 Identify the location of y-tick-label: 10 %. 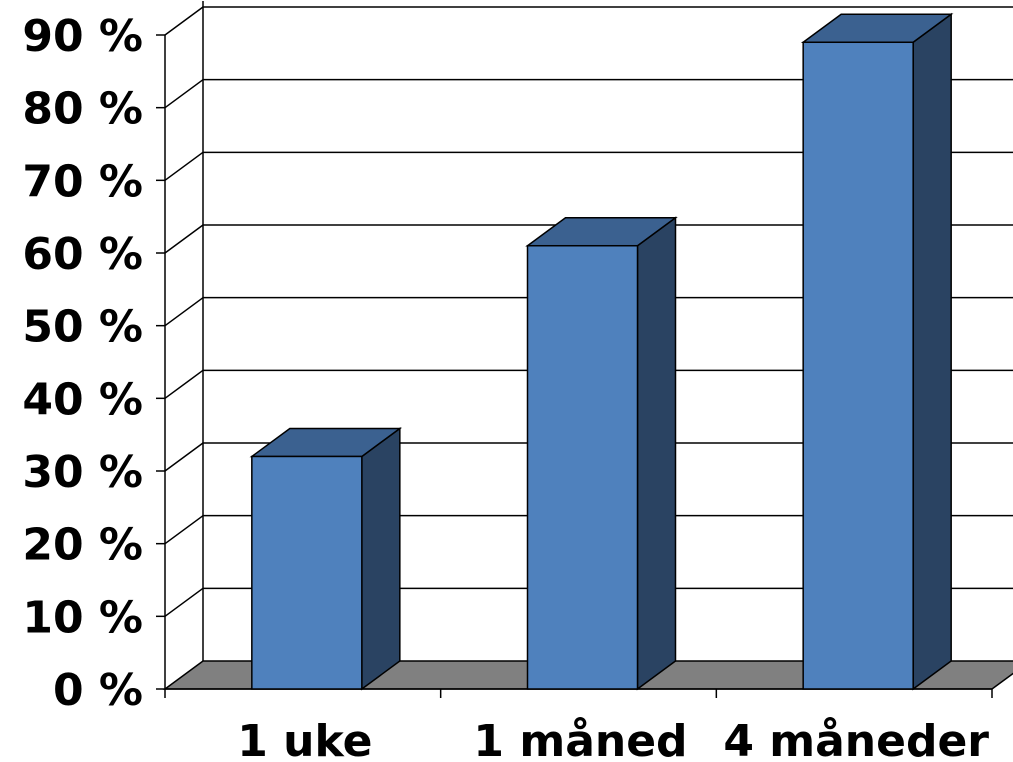
(82, 617).